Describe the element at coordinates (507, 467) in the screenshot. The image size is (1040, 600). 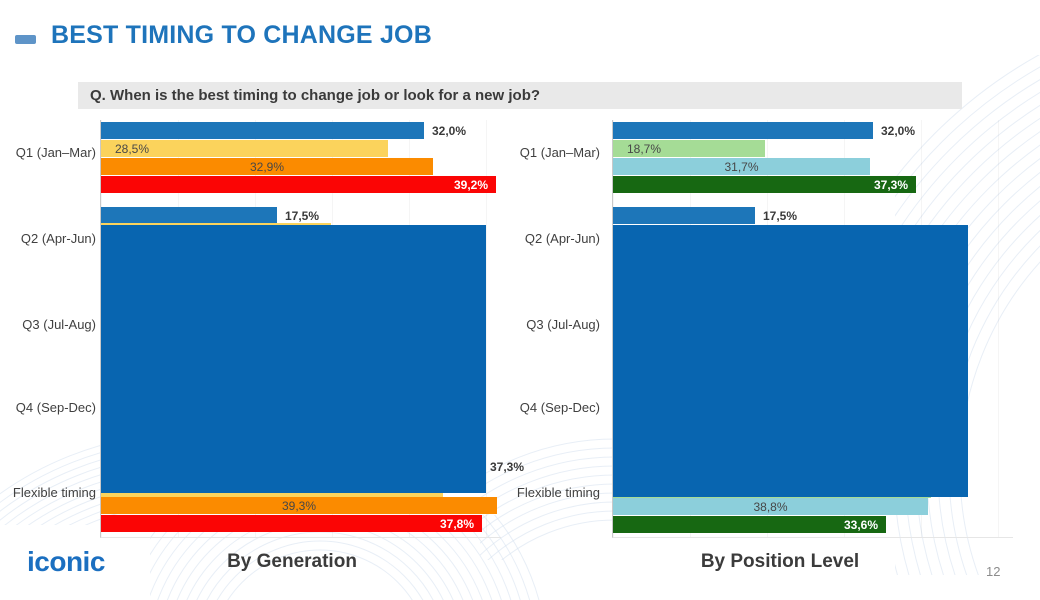
I see `overlay-value-label: 37,3%` at that location.